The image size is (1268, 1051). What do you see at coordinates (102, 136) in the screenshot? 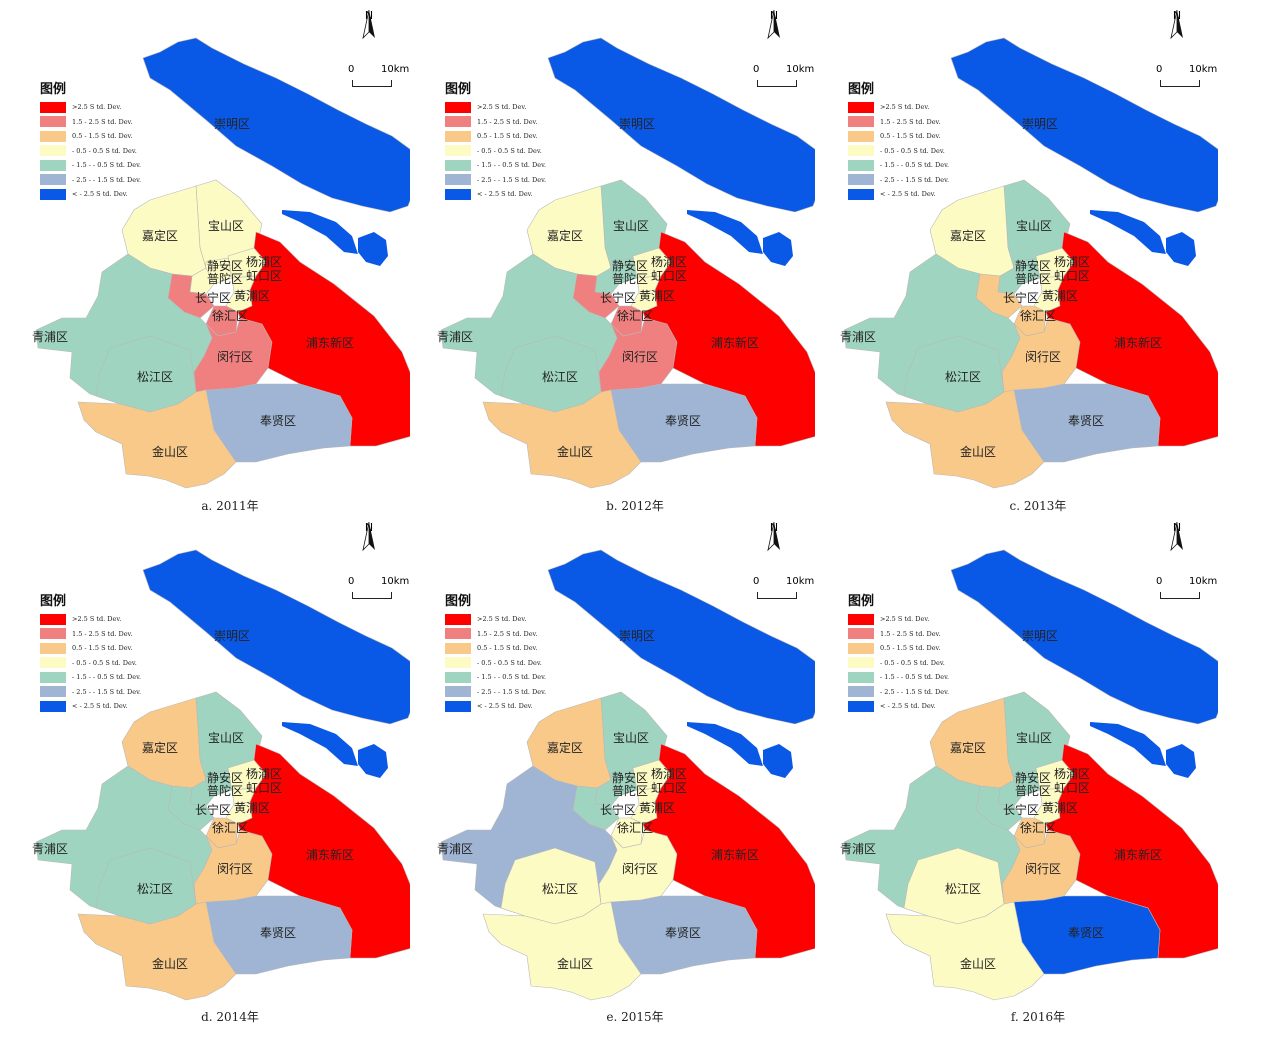
I see `legend-label: 0.5 - 1.5 S td. Dev.` at bounding box center [102, 136].